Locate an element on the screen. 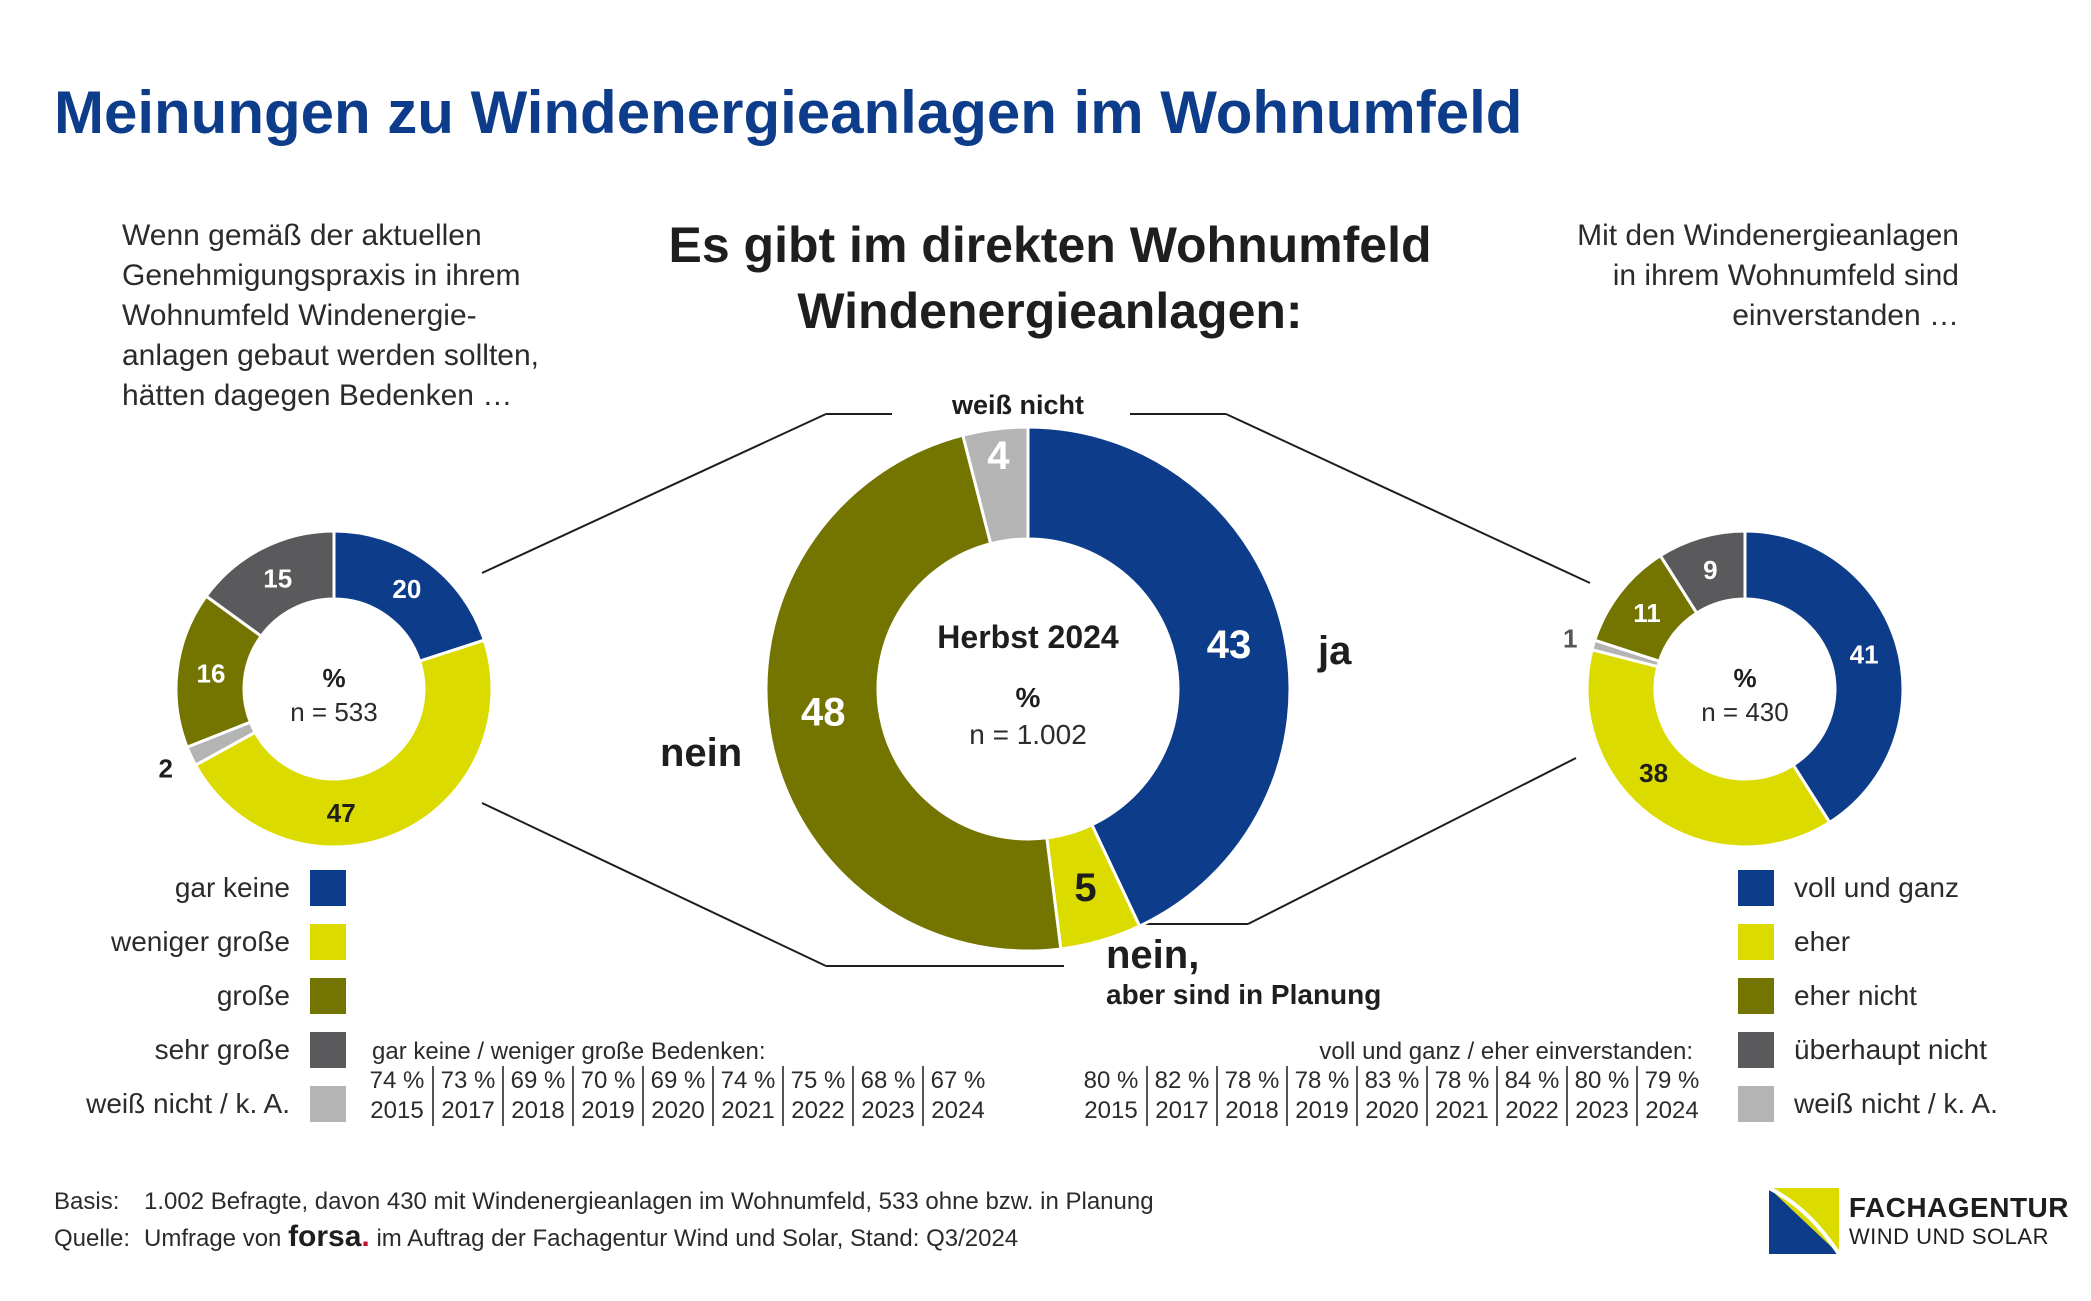  data-label-weniger-grosse: 47 is located at coordinates (341, 813).